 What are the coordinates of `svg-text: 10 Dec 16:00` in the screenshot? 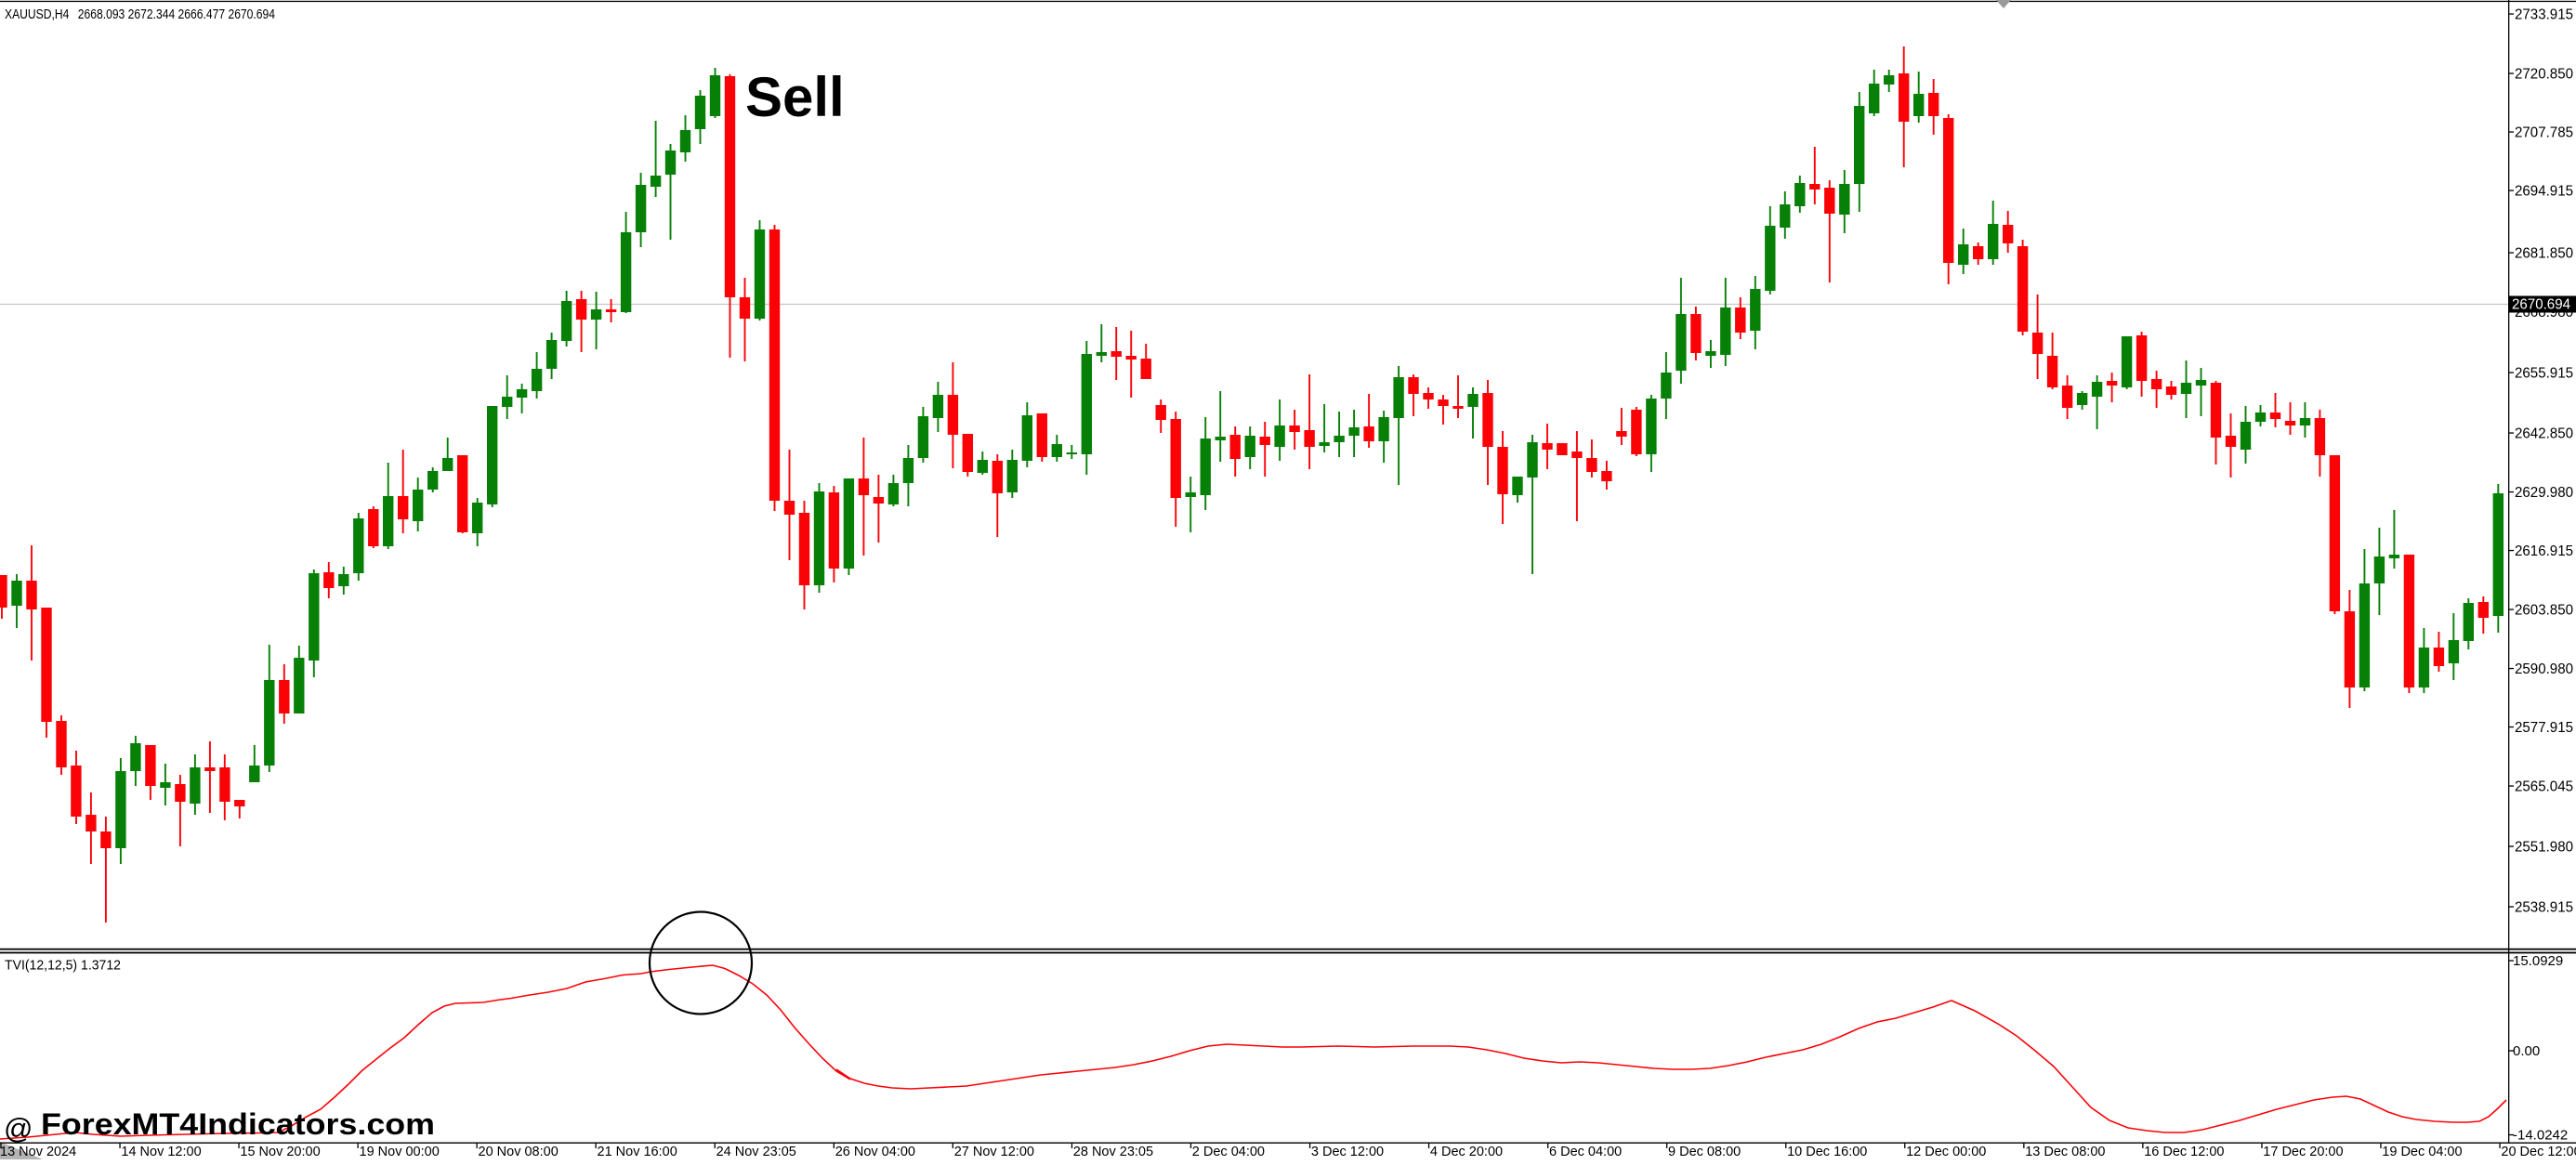 It's located at (1827, 1152).